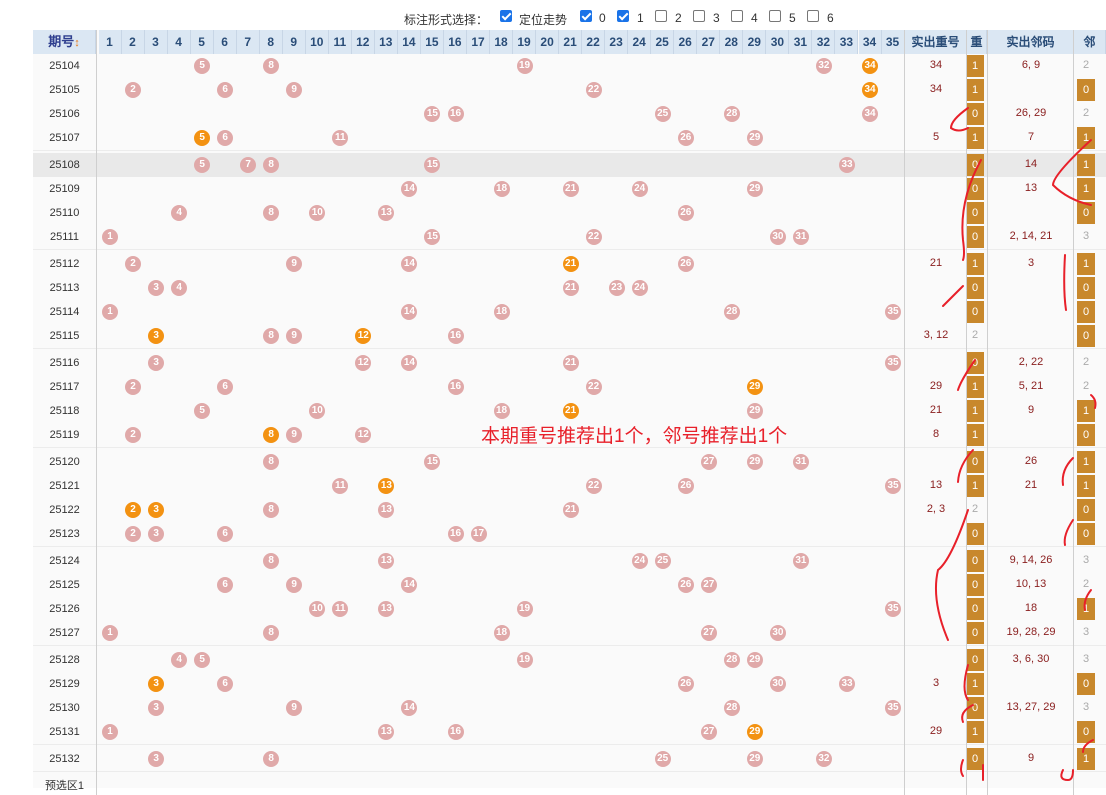 Image resolution: width=1106 pixels, height=795 pixels. I want to click on number-ball-orange: 29, so click(754, 387).